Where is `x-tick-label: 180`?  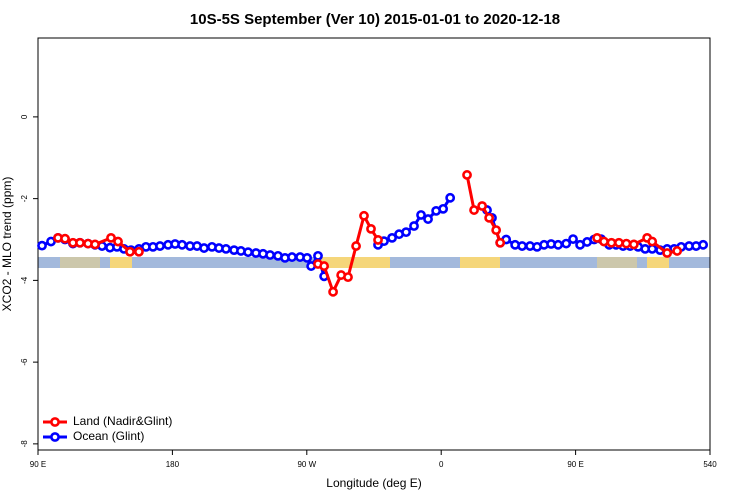 x-tick-label: 180 is located at coordinates (173, 464).